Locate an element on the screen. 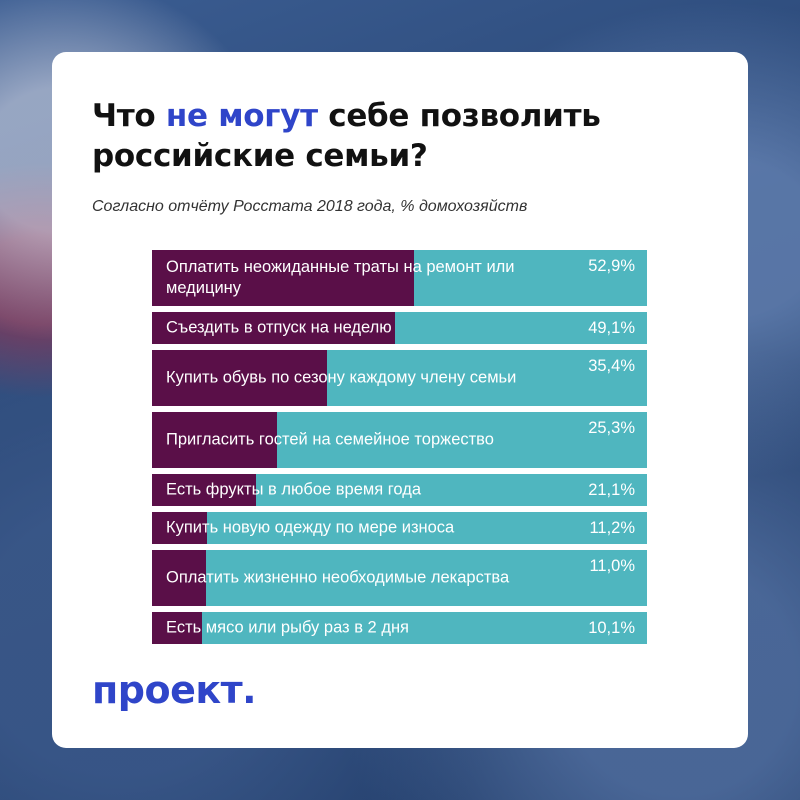 This screenshot has height=800, width=800. bar-row: Купить новую одежду по мере износа 11,2% is located at coordinates (399, 528).